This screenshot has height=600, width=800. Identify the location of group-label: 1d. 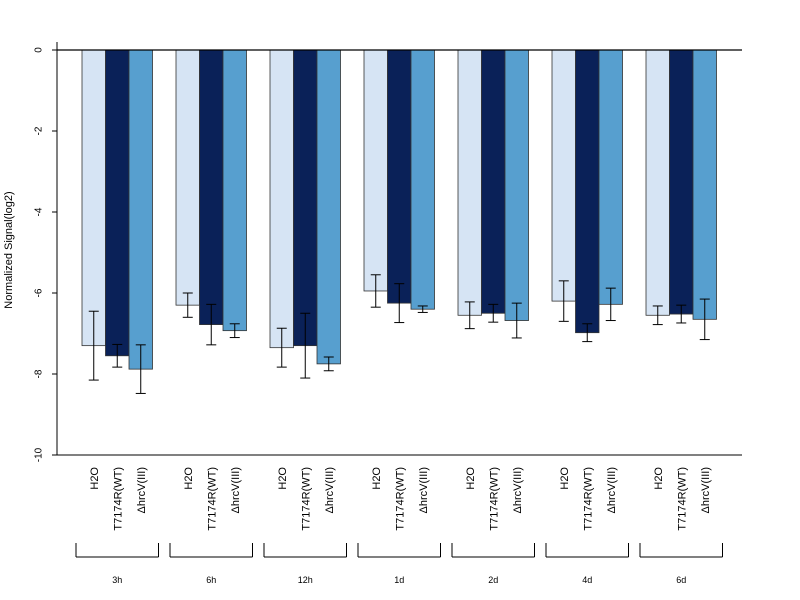
(399, 580).